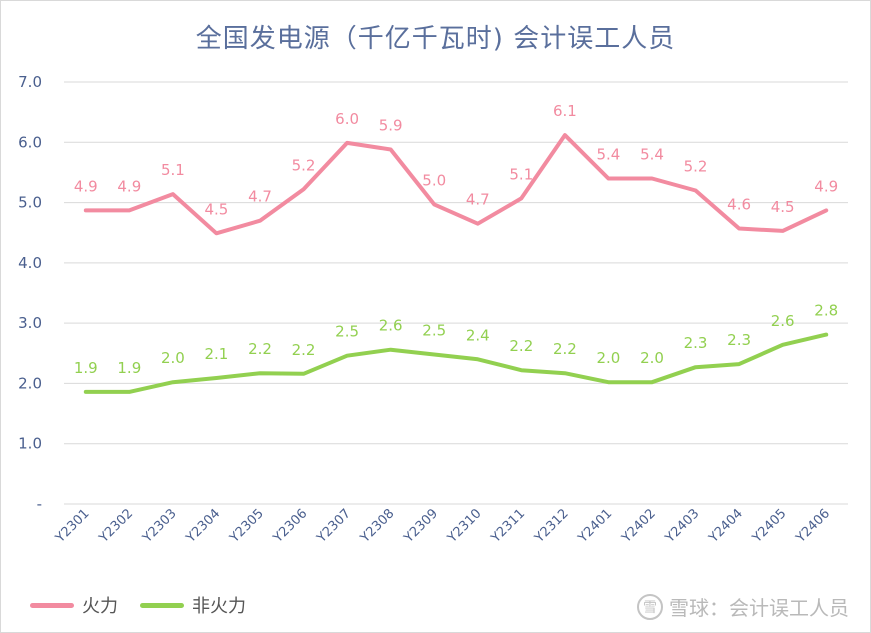  Describe the element at coordinates (726, 526) in the screenshot. I see `x-tick-label: Y2404` at that location.